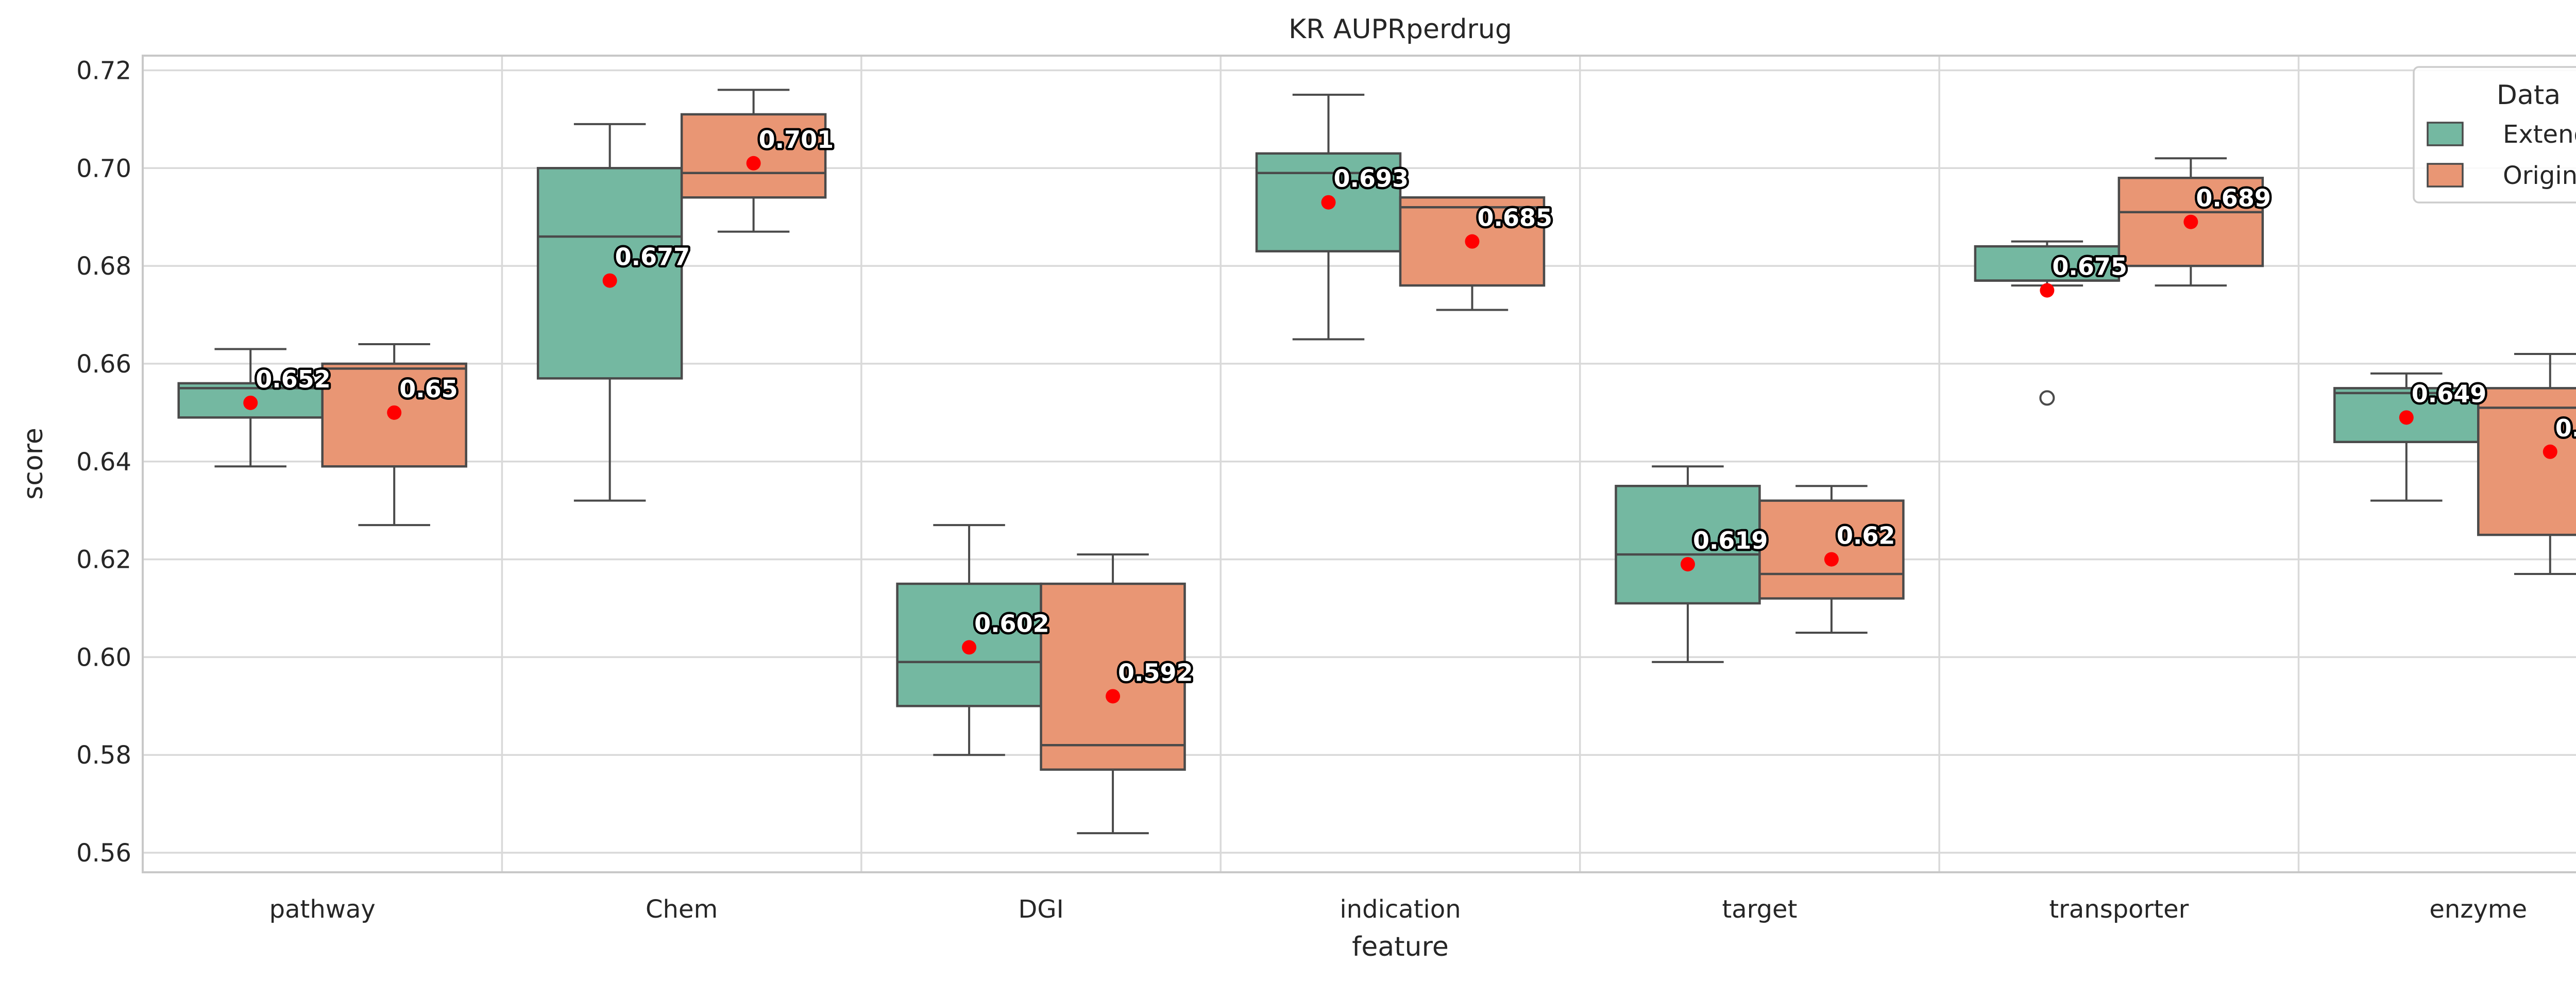 This screenshot has height=981, width=2576. I want to click on box-original-enzyme, so click(2526, 464).